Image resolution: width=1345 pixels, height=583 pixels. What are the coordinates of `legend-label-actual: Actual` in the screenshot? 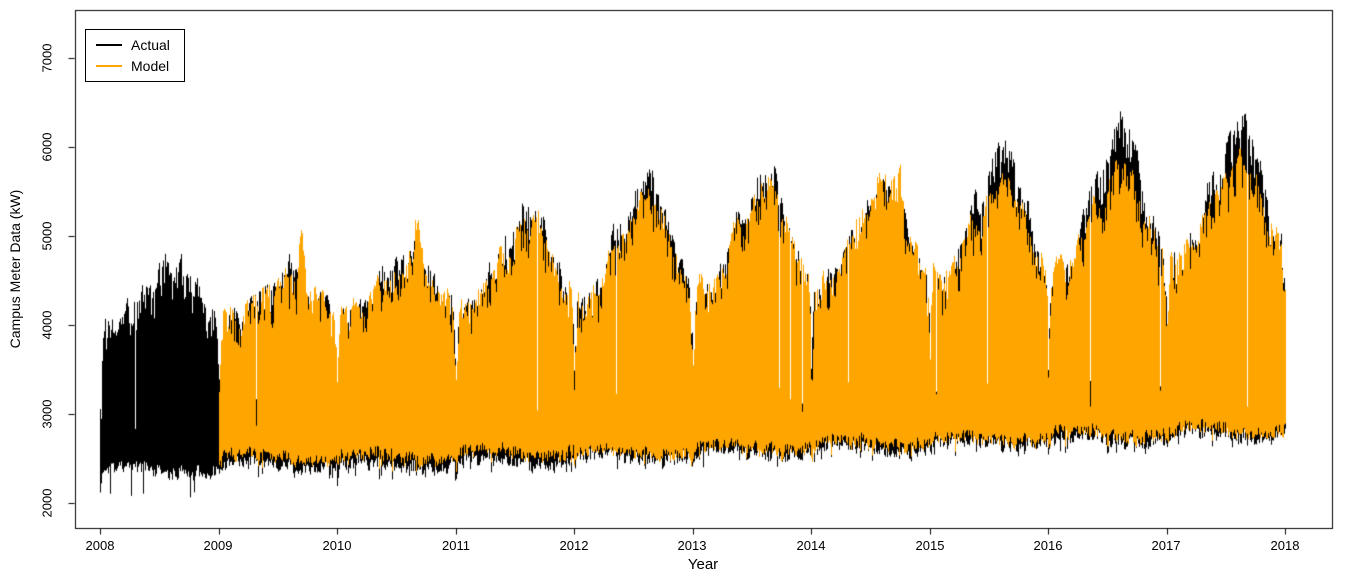 It's located at (150, 45).